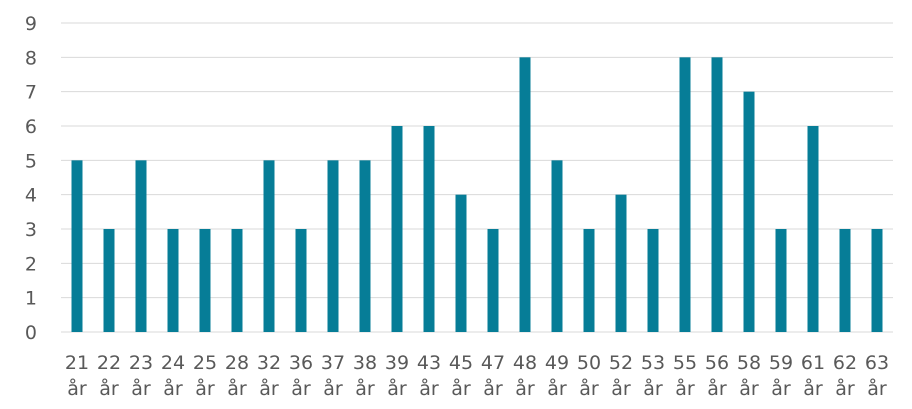  Describe the element at coordinates (173, 363) in the screenshot. I see `x-tick-label-age: 24` at that location.